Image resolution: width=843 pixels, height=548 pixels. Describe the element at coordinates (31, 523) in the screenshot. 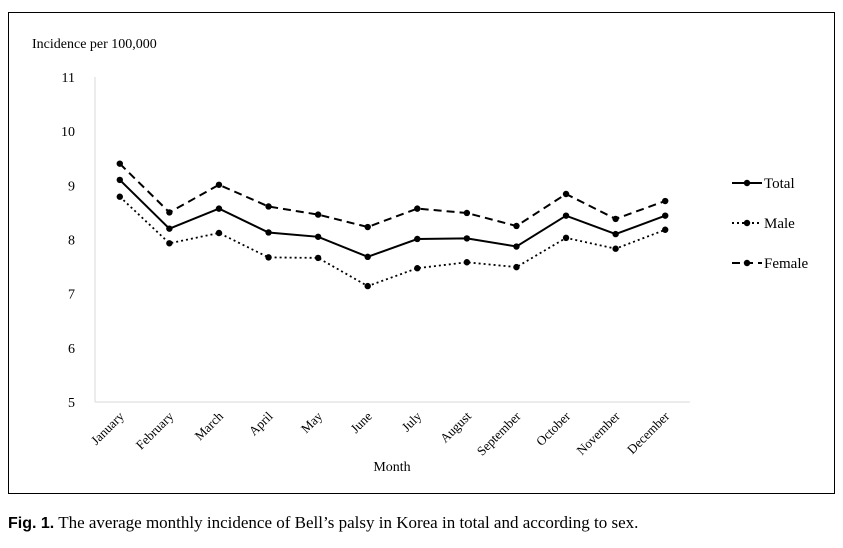

I see `caption-label: Fig. 1.` at that location.